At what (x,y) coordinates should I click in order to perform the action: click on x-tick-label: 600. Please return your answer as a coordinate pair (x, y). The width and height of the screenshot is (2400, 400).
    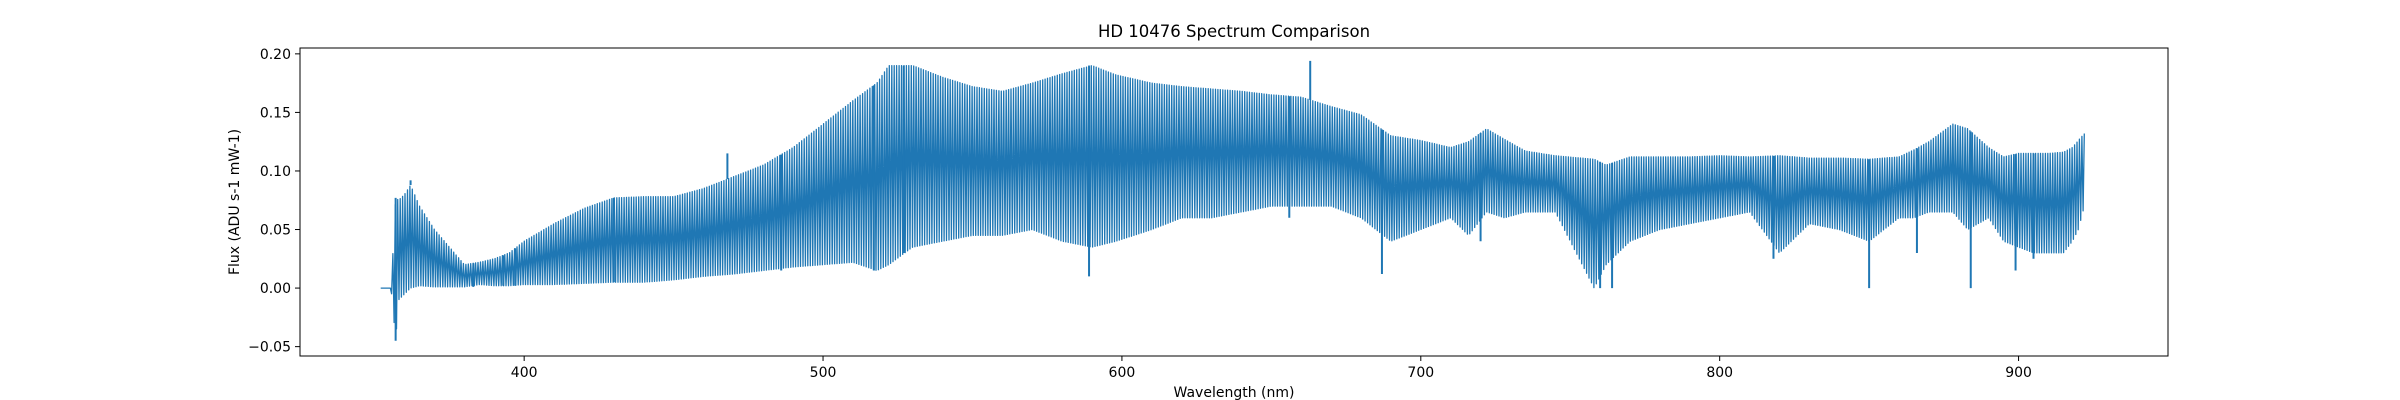
    Looking at the image, I should click on (1122, 373).